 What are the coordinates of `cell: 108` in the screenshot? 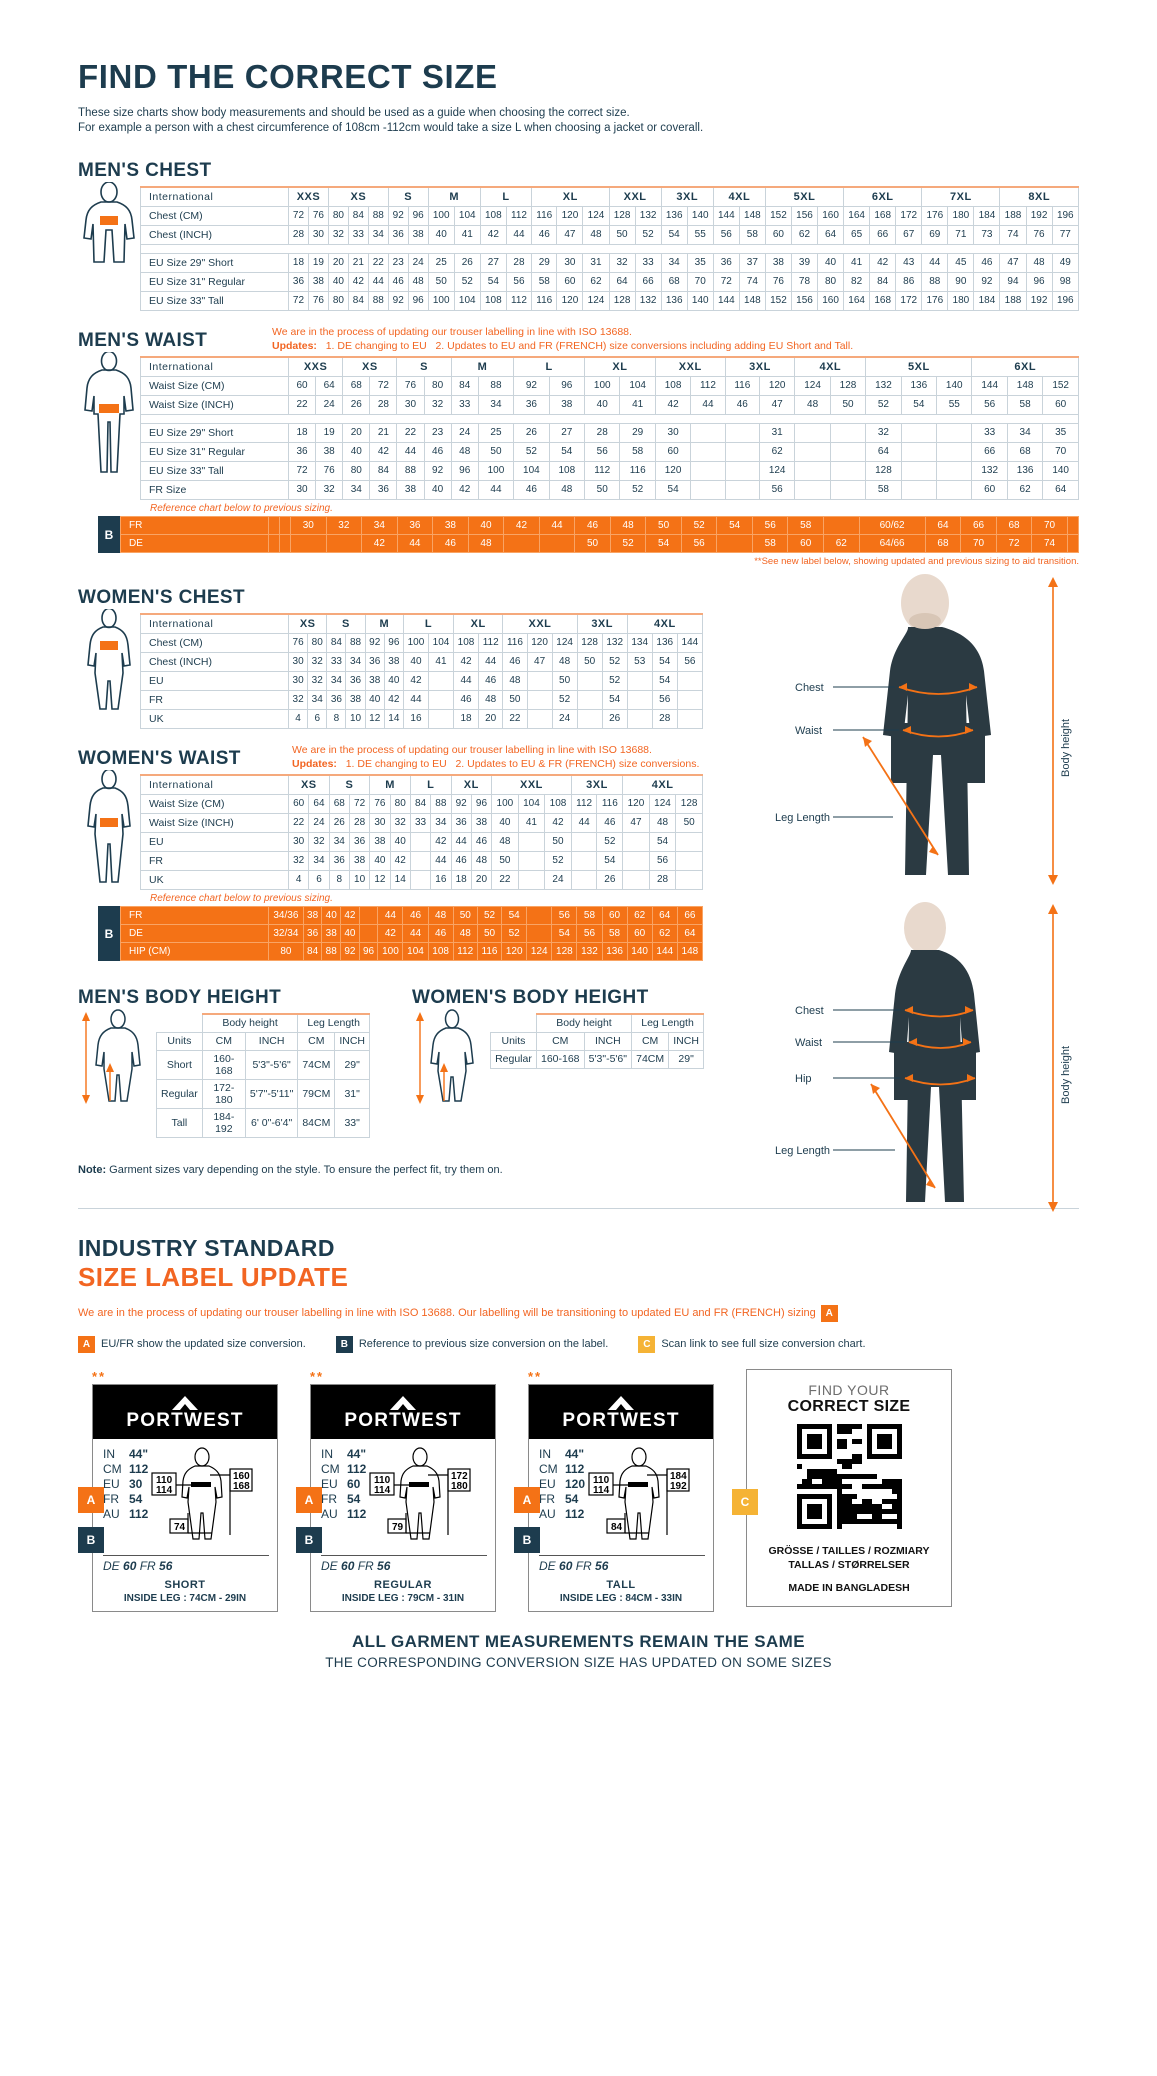 It's located at (493, 301).